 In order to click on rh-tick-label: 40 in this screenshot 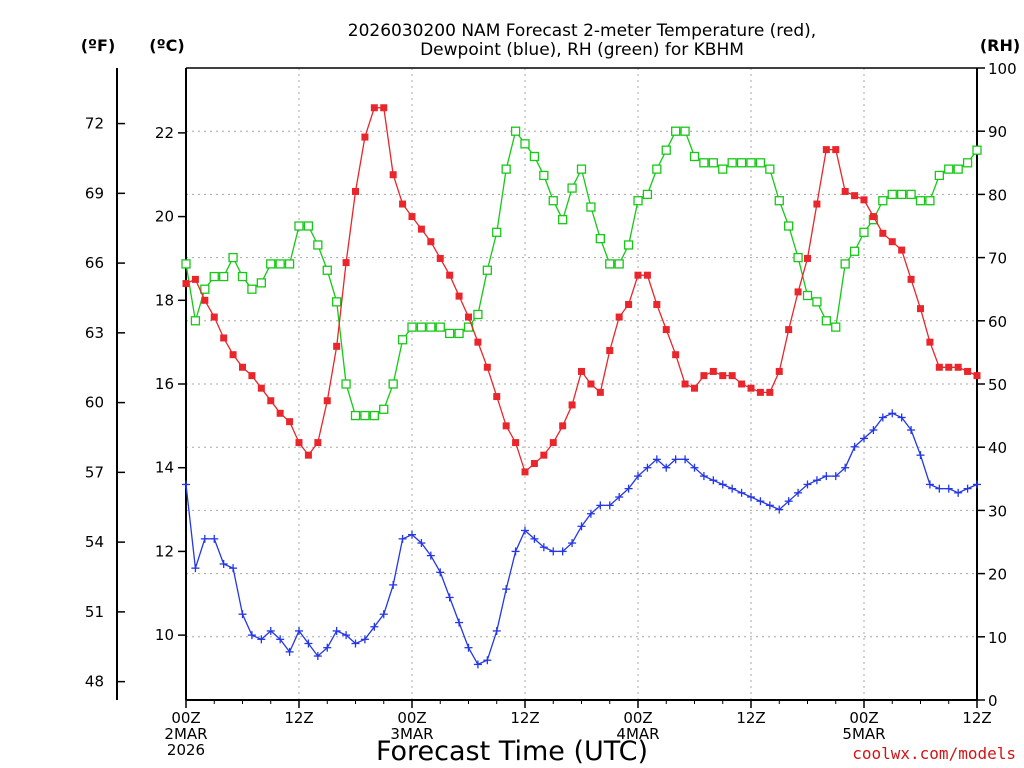, I will do `click(997, 448)`.